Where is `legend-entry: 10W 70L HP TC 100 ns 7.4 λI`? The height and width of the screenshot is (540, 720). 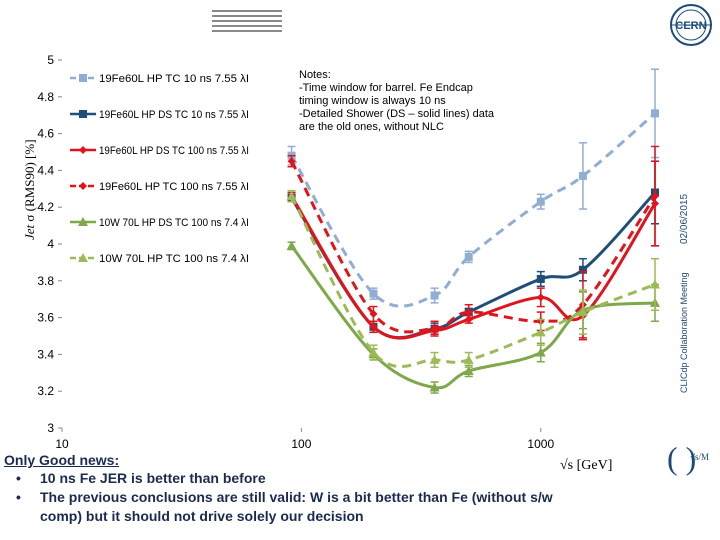
legend-entry: 10W 70L HP TC 100 ns 7.4 λI is located at coordinates (174, 259).